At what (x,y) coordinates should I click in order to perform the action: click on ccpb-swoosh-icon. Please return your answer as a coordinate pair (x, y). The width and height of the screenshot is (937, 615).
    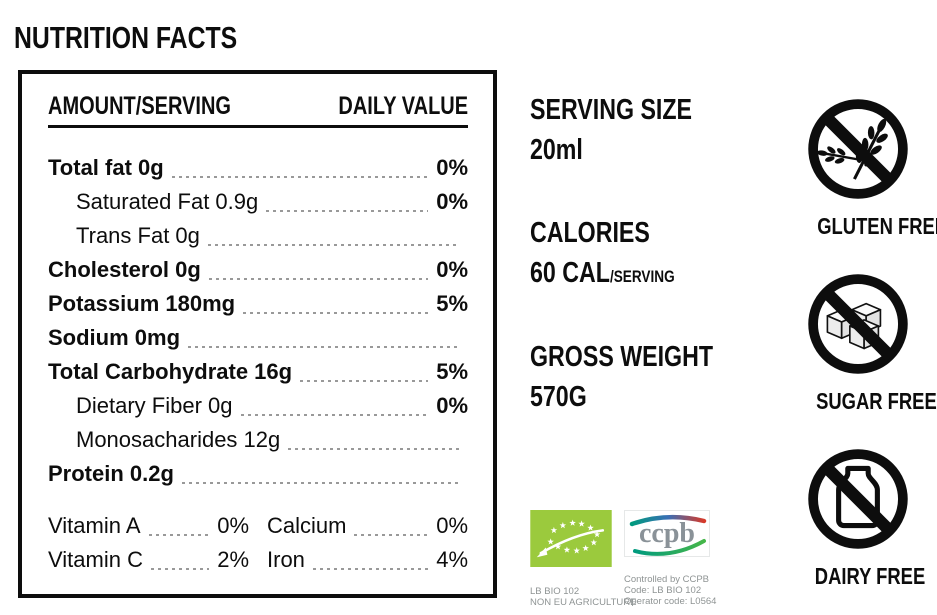
    Looking at the image, I should click on (668, 535).